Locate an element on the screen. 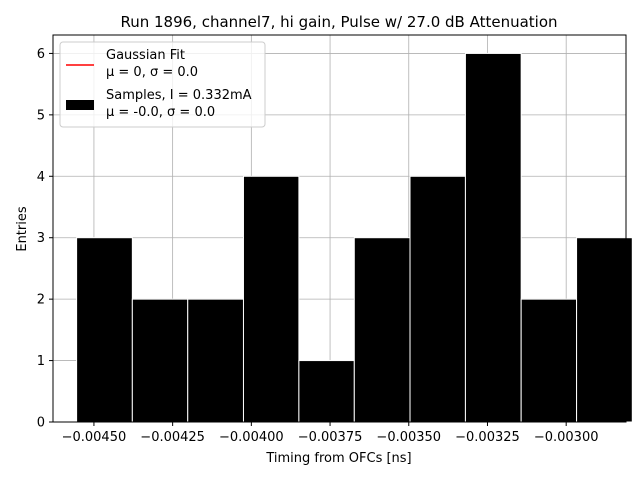  x-tick-label-4: −0.00350 is located at coordinates (408, 437).